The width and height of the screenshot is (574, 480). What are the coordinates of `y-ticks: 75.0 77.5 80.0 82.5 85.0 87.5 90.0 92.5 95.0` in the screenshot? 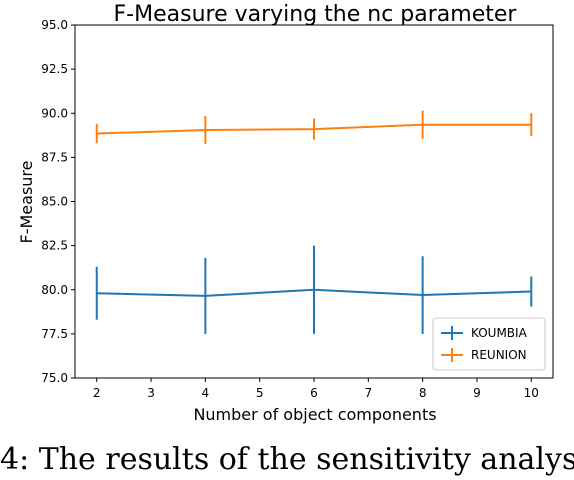 It's located at (58, 201).